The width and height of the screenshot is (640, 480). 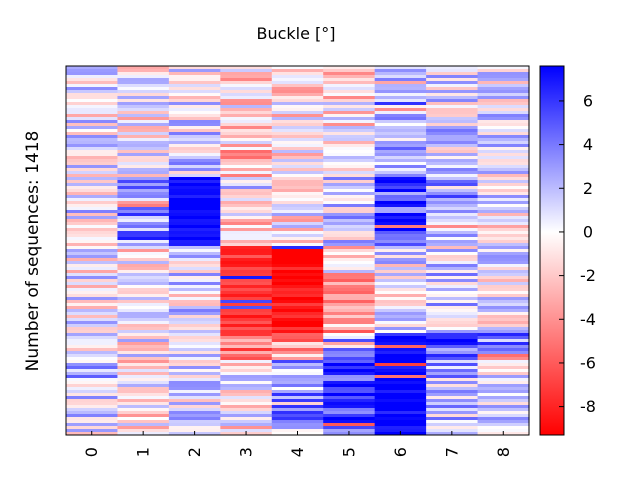 I want to click on colorbar-tick-label: 0, so click(x=588, y=231).